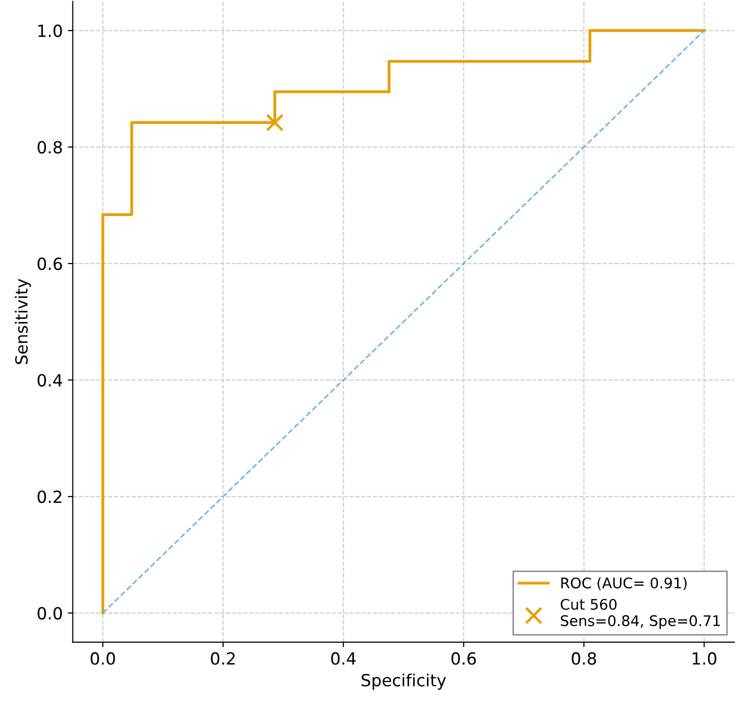 The width and height of the screenshot is (750, 708). I want to click on x-tick-label: 0.2, so click(222, 658).